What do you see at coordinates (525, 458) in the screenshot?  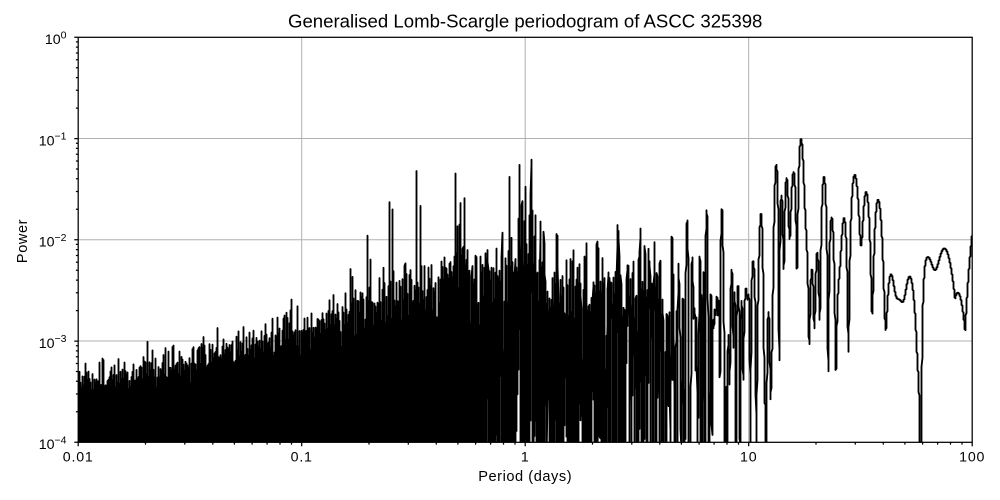 I see `svg-text: 1` at bounding box center [525, 458].